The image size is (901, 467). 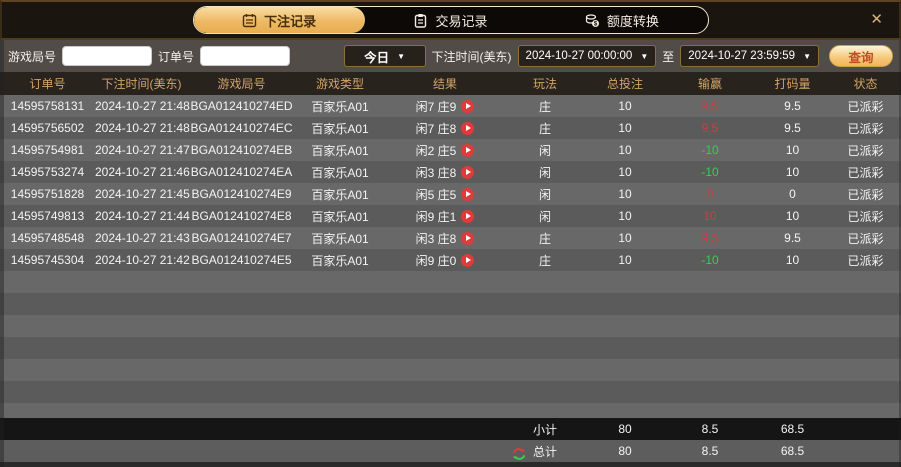 I want to click on right-edge, so click(x=900, y=253).